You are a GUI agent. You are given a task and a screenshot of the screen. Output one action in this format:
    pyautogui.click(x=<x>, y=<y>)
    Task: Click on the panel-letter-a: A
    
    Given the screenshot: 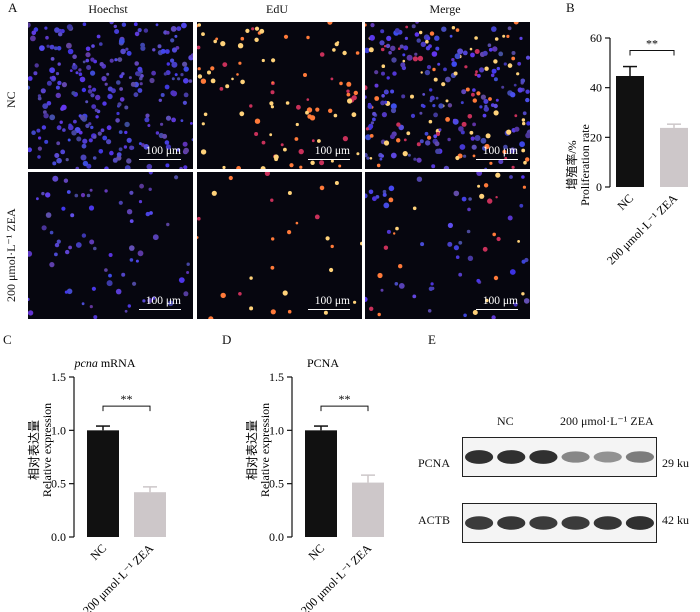 What is the action you would take?
    pyautogui.click(x=13, y=7)
    